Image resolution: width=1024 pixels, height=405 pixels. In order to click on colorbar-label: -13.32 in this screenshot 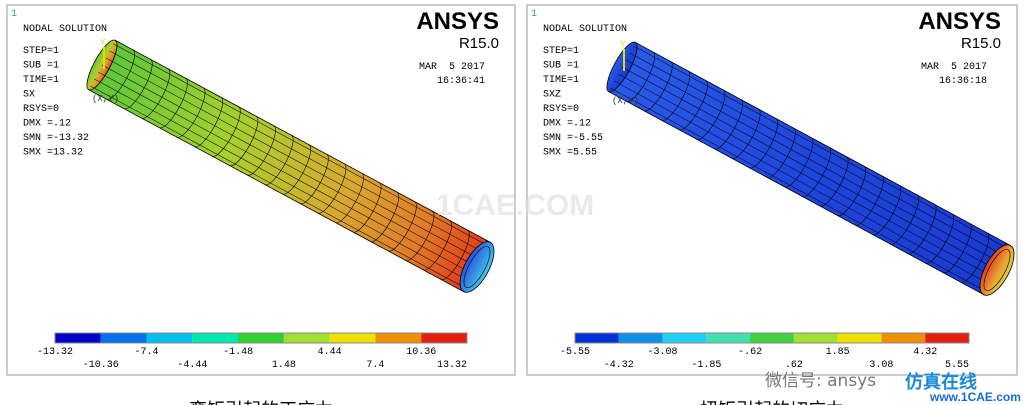, I will do `click(55, 352)`.